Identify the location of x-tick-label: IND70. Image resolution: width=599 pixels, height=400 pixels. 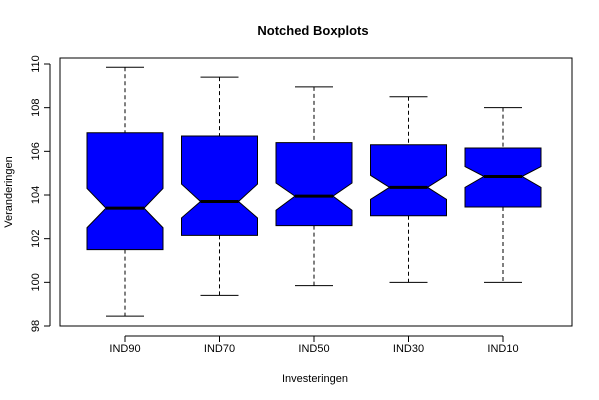
(219, 349).